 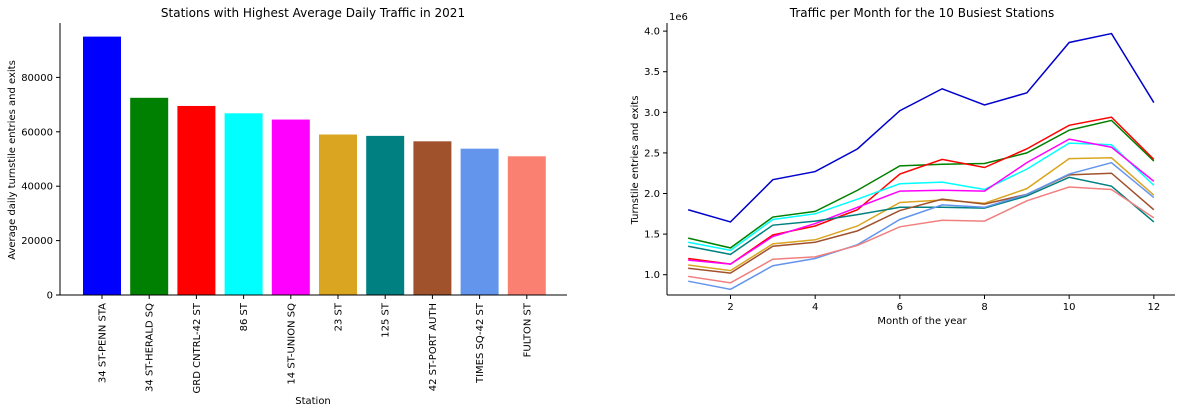 What do you see at coordinates (339, 316) in the screenshot?
I see `x-tick-label: 23 ST` at bounding box center [339, 316].